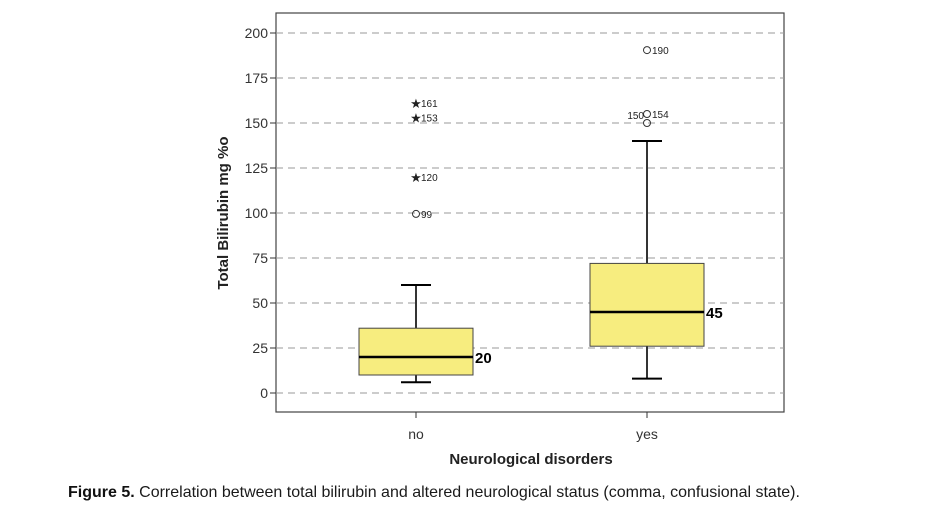 Image resolution: width=931 pixels, height=514 pixels. I want to click on y-tick-label: 100, so click(257, 213).